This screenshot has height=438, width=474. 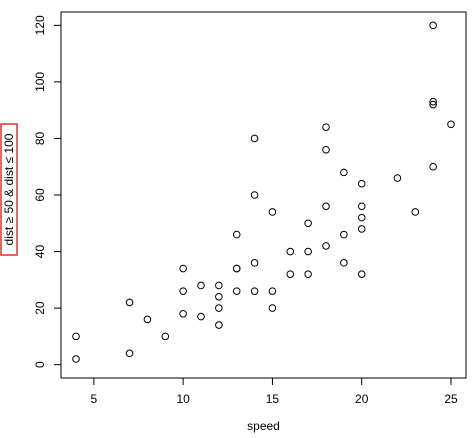 What do you see at coordinates (183, 399) in the screenshot?
I see `x-tick-label: 10` at bounding box center [183, 399].